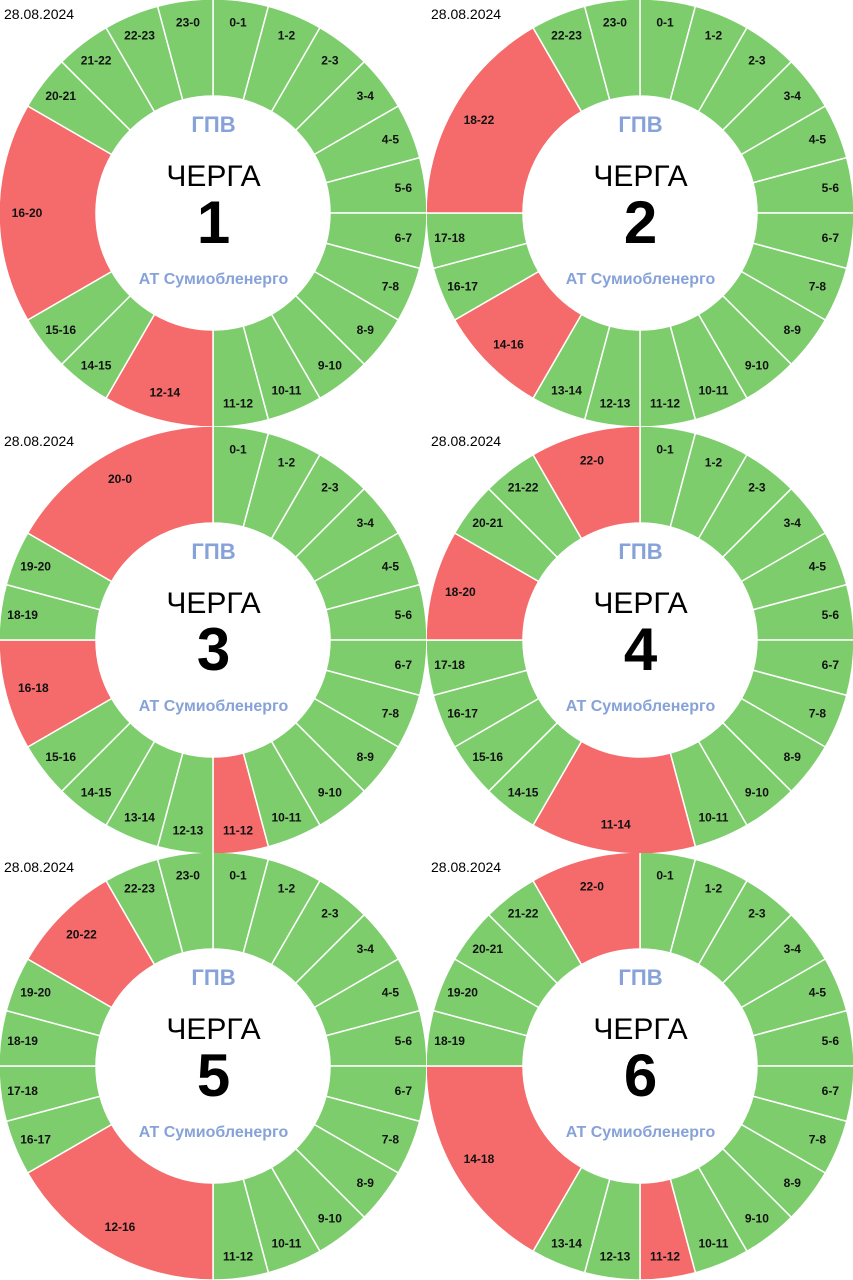 Image resolution: width=853 pixels, height=1280 pixels. What do you see at coordinates (566, 1243) in the screenshot?
I see `segment-label: 13-14` at bounding box center [566, 1243].